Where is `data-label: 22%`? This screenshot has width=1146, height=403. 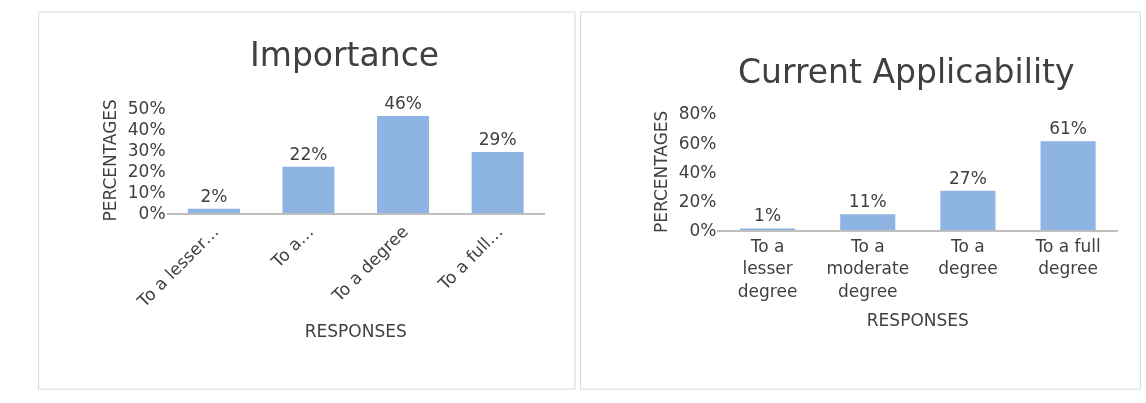
data-label: 22% is located at coordinates (308, 153).